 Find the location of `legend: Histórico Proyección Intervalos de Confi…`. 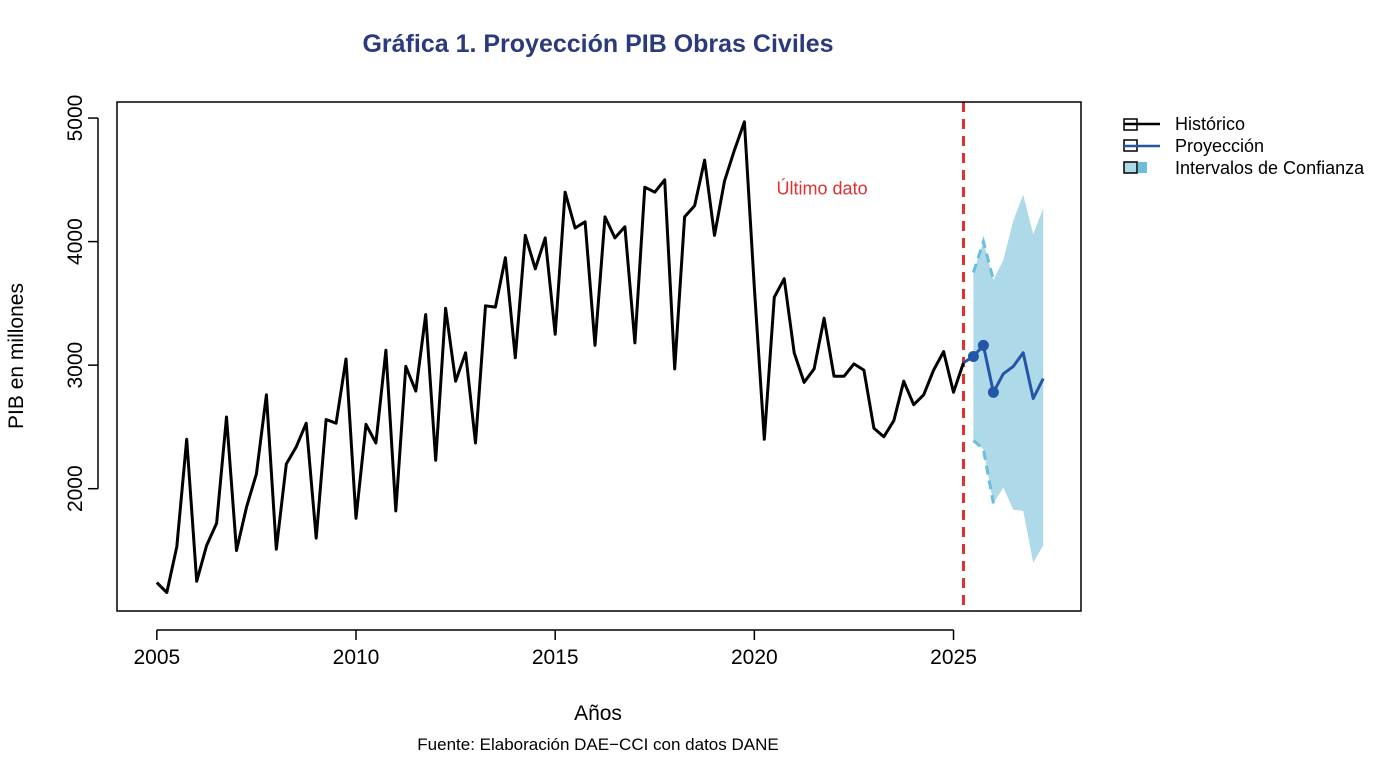

legend: Histórico Proyección Intervalos de Confi… is located at coordinates (1244, 146).